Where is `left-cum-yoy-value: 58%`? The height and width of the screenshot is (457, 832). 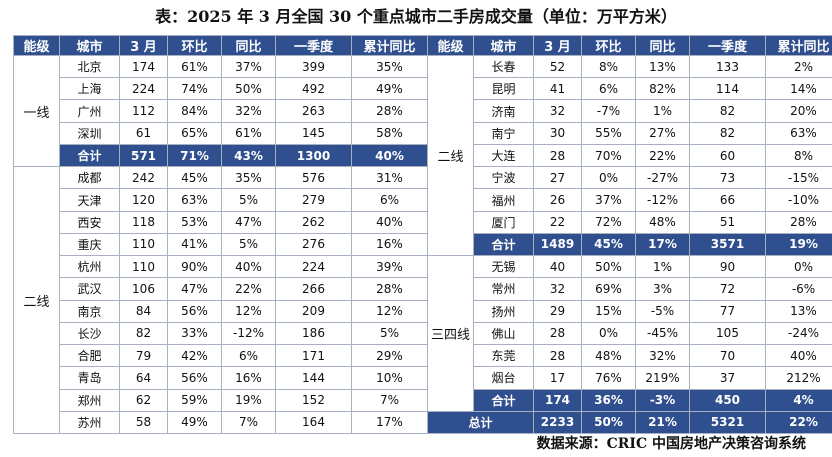
left-cum-yoy-value: 58% is located at coordinates (389, 133).